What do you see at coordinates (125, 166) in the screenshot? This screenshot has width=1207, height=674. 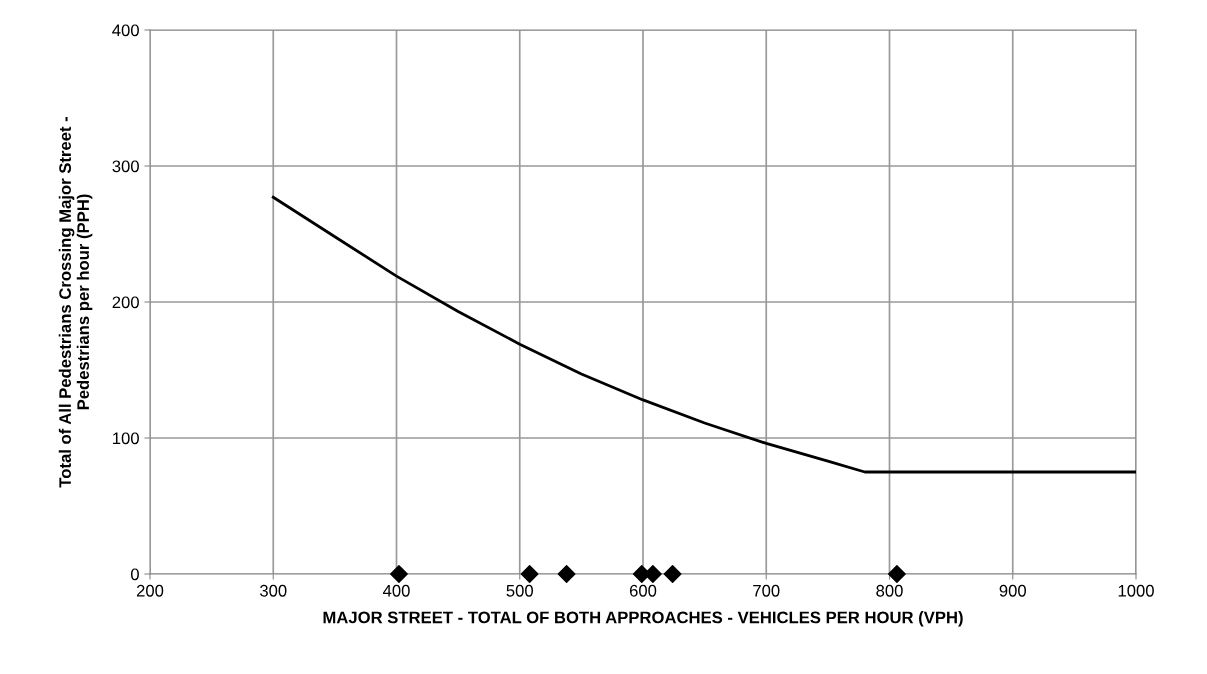 I see `y-tick-label: 300` at bounding box center [125, 166].